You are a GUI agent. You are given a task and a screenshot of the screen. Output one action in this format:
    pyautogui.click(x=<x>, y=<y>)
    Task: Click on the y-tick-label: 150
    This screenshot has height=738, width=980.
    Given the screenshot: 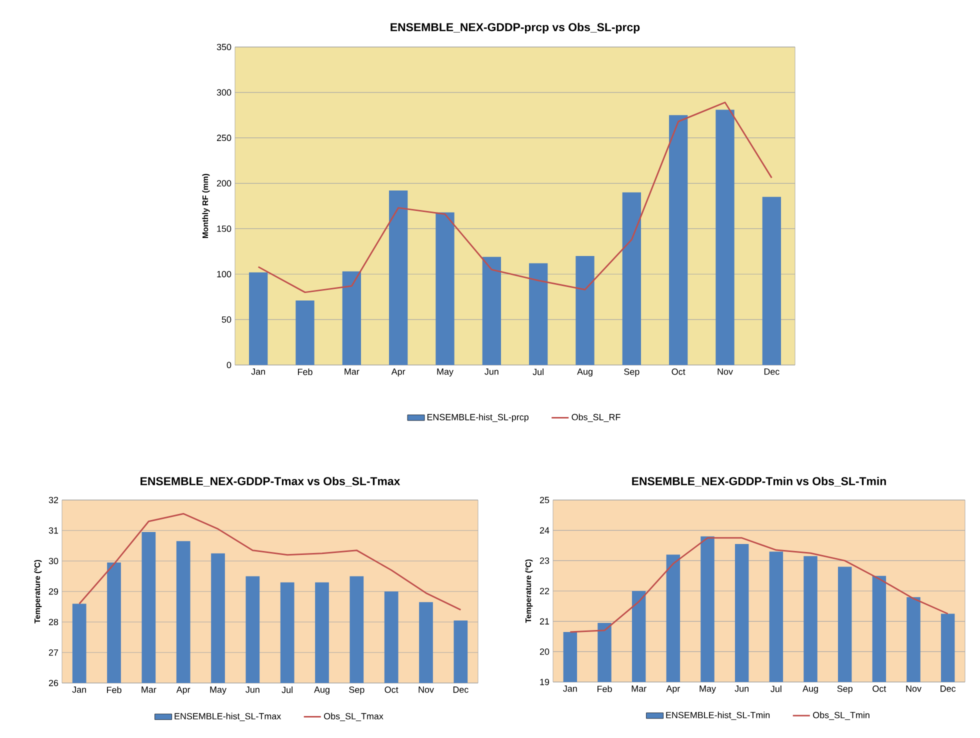 What is the action you would take?
    pyautogui.click(x=224, y=229)
    